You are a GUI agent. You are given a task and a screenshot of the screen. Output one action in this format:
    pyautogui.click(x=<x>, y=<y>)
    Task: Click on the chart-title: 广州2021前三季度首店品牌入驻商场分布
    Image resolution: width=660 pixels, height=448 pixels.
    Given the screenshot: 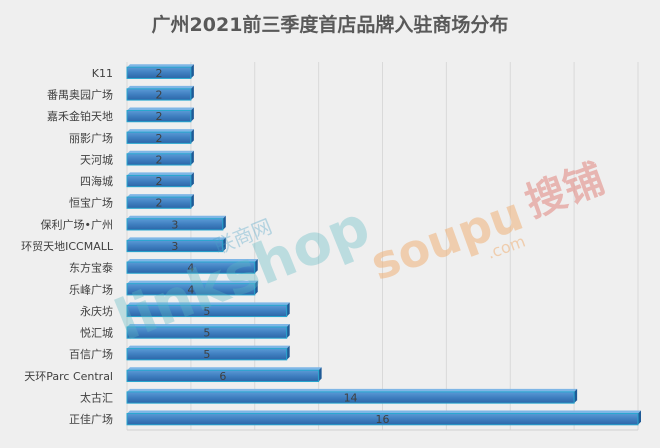 What is the action you would take?
    pyautogui.click(x=330, y=25)
    